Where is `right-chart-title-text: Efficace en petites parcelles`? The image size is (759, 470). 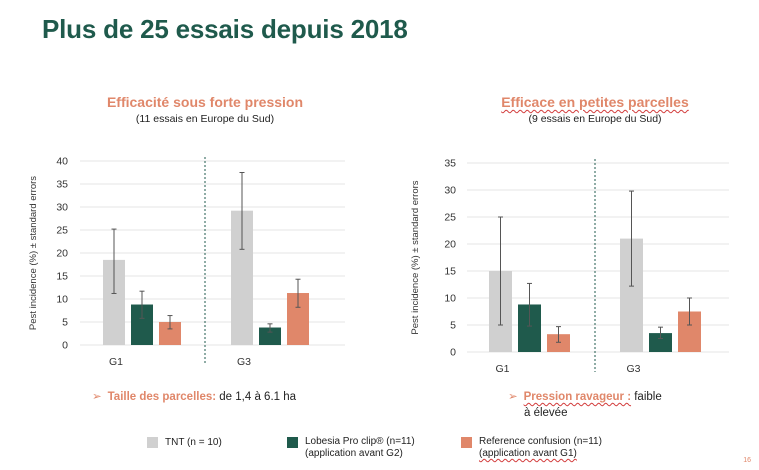
right-chart-title-text: Efficace en petites parcelles is located at coordinates (595, 102).